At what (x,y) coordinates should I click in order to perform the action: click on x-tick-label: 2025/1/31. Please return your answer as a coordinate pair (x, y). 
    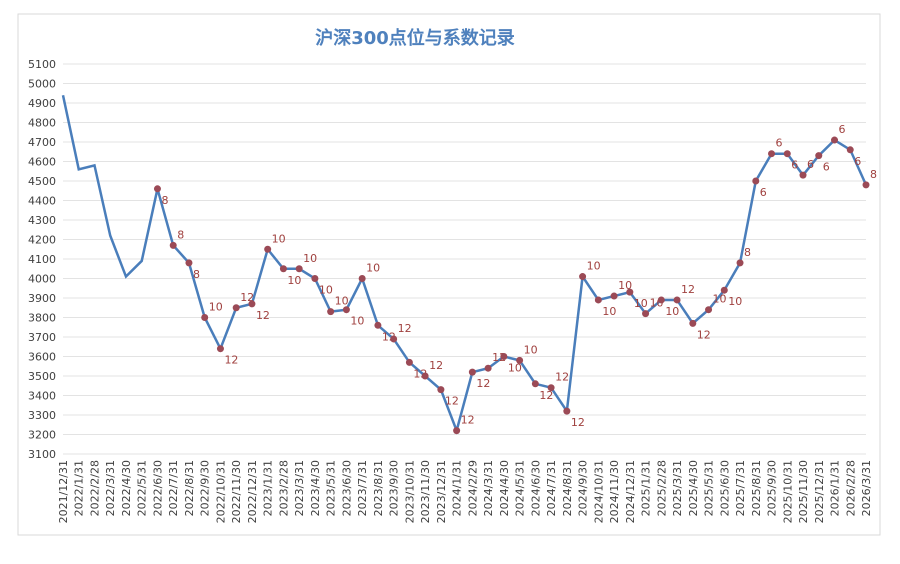
    Looking at the image, I should click on (646, 488).